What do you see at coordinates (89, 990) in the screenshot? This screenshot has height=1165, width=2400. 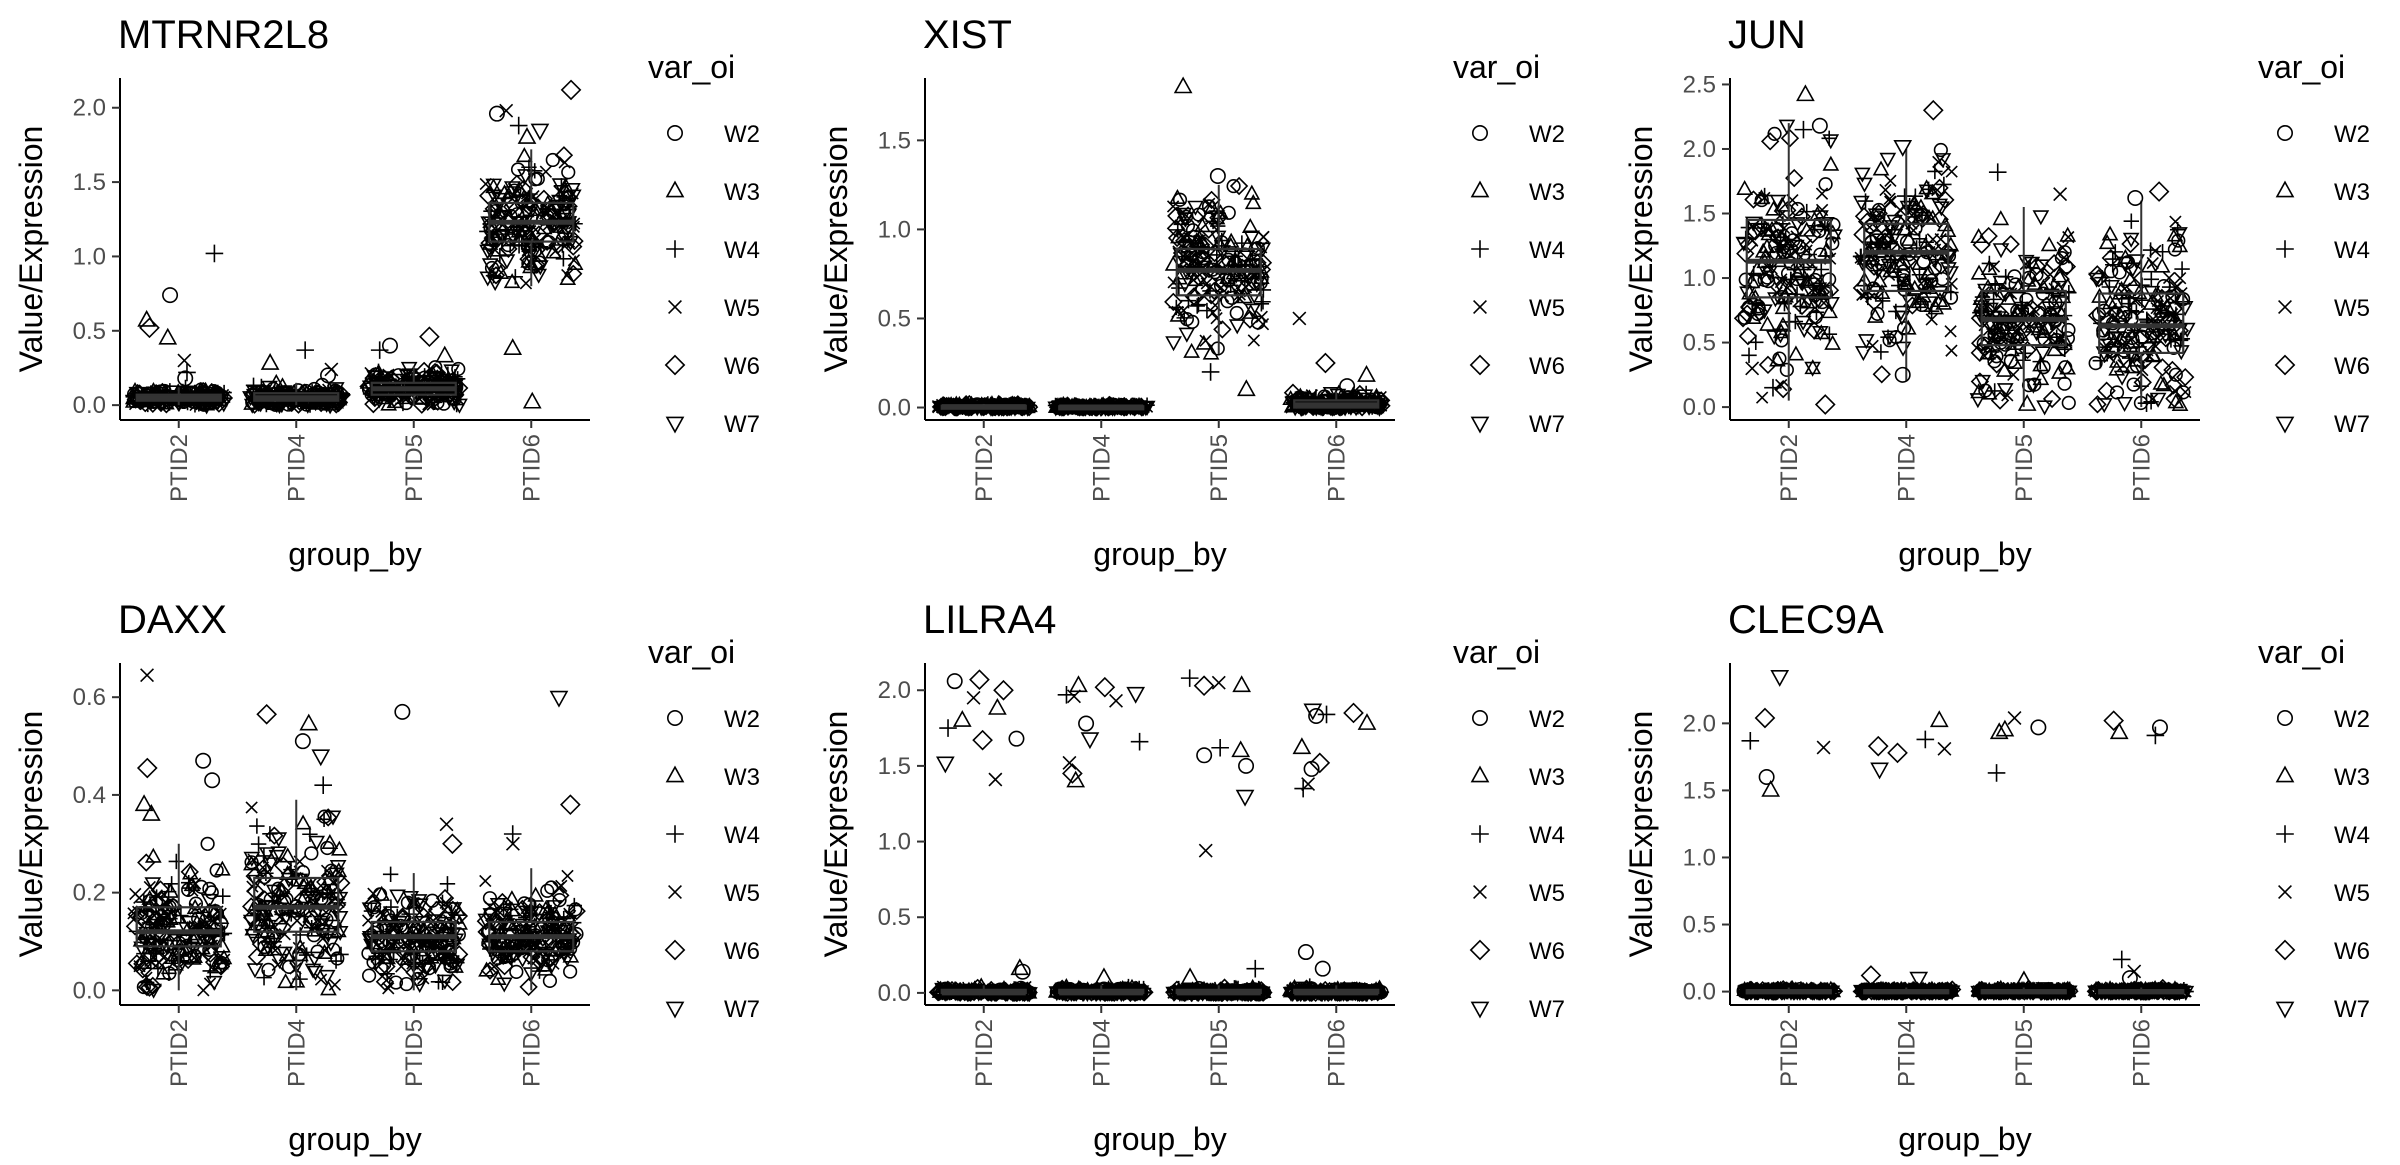 I see `y-tick-label: 0.0` at bounding box center [89, 990].